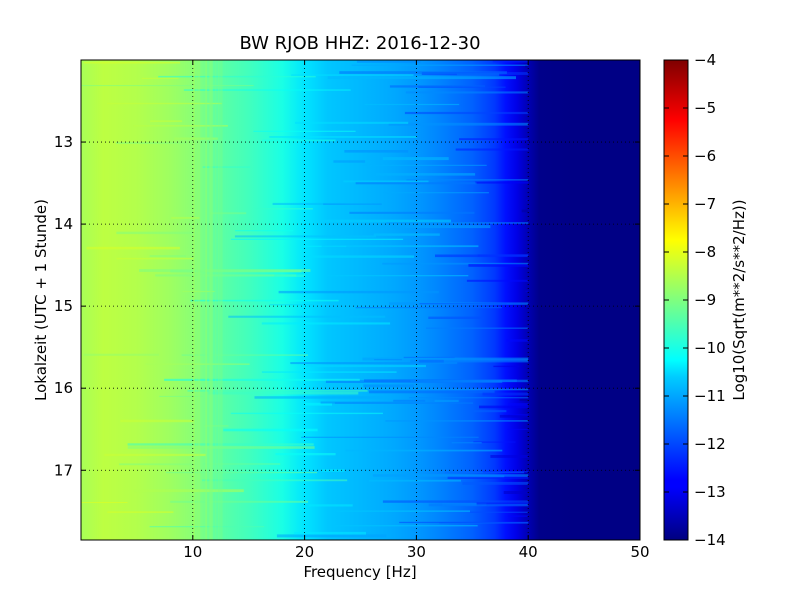 This screenshot has height=600, width=800. What do you see at coordinates (705, 156) in the screenshot?
I see `colorbar-tick-label: −6` at bounding box center [705, 156].